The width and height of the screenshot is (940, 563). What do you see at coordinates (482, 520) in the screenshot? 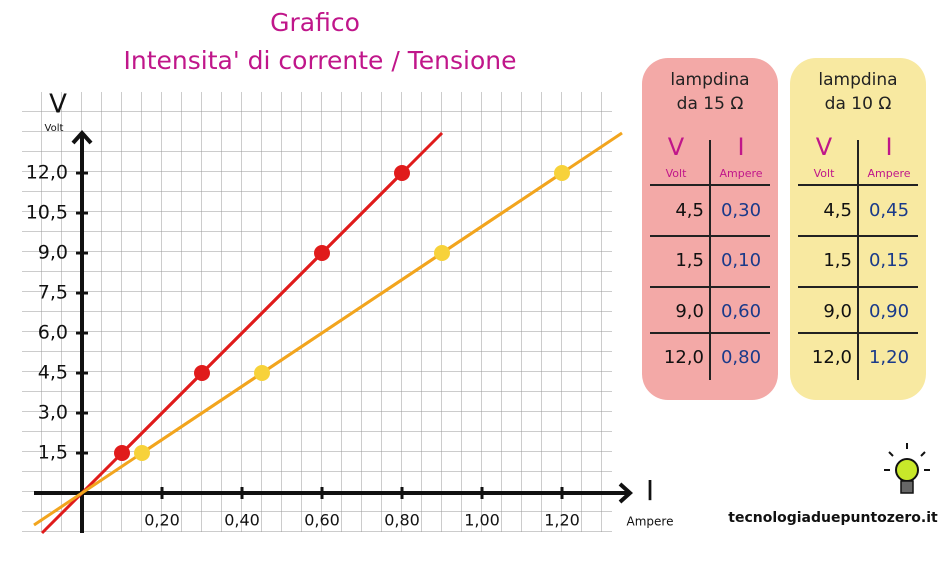
I see `x-tick-label: 1,00` at bounding box center [482, 520].